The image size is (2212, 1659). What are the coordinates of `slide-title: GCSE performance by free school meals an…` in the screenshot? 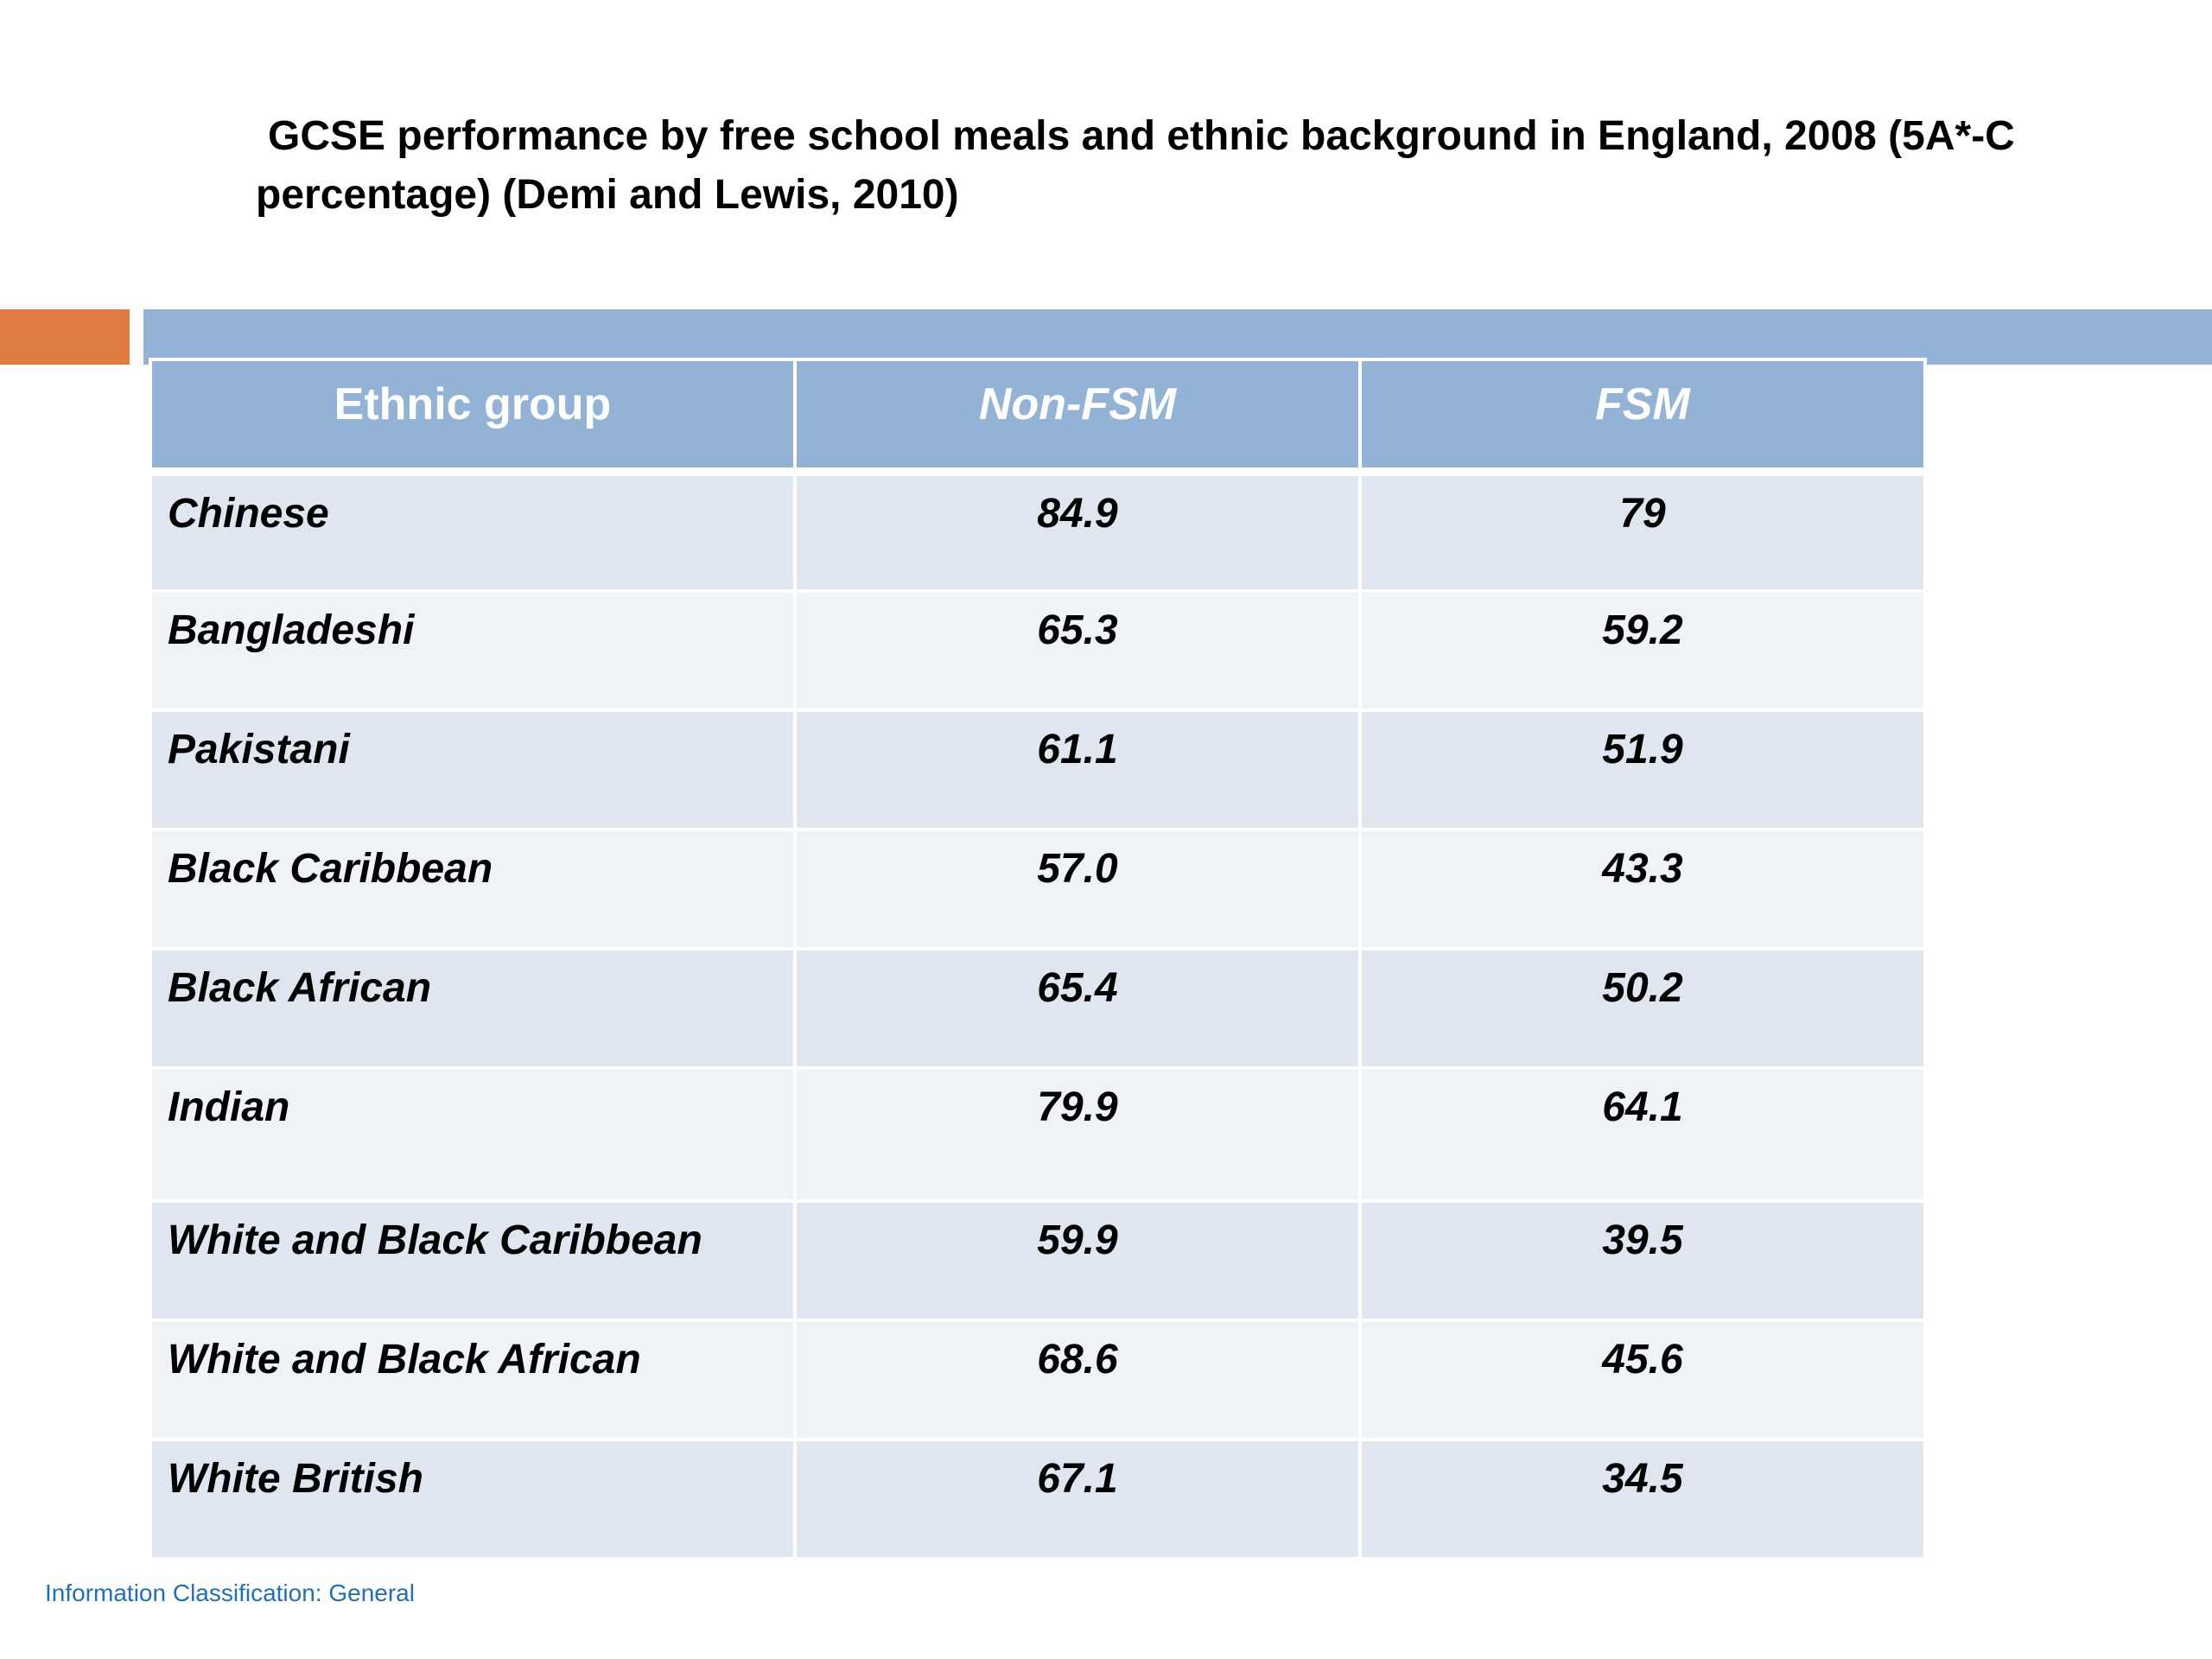 It's located at (1180, 166).